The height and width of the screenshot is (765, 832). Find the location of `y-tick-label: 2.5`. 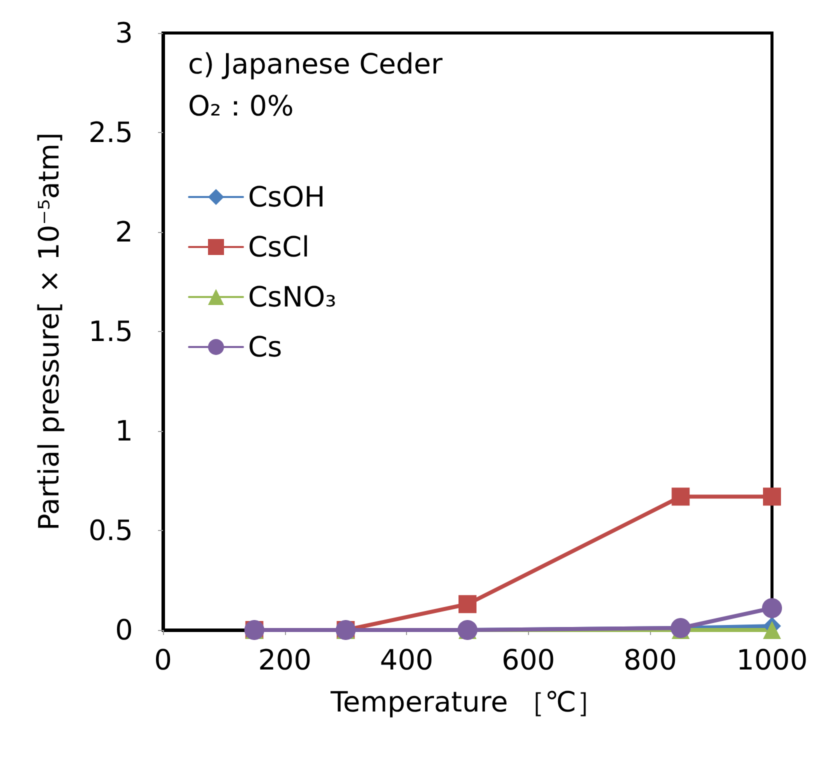

y-tick-label: 2.5 is located at coordinates (110, 132).